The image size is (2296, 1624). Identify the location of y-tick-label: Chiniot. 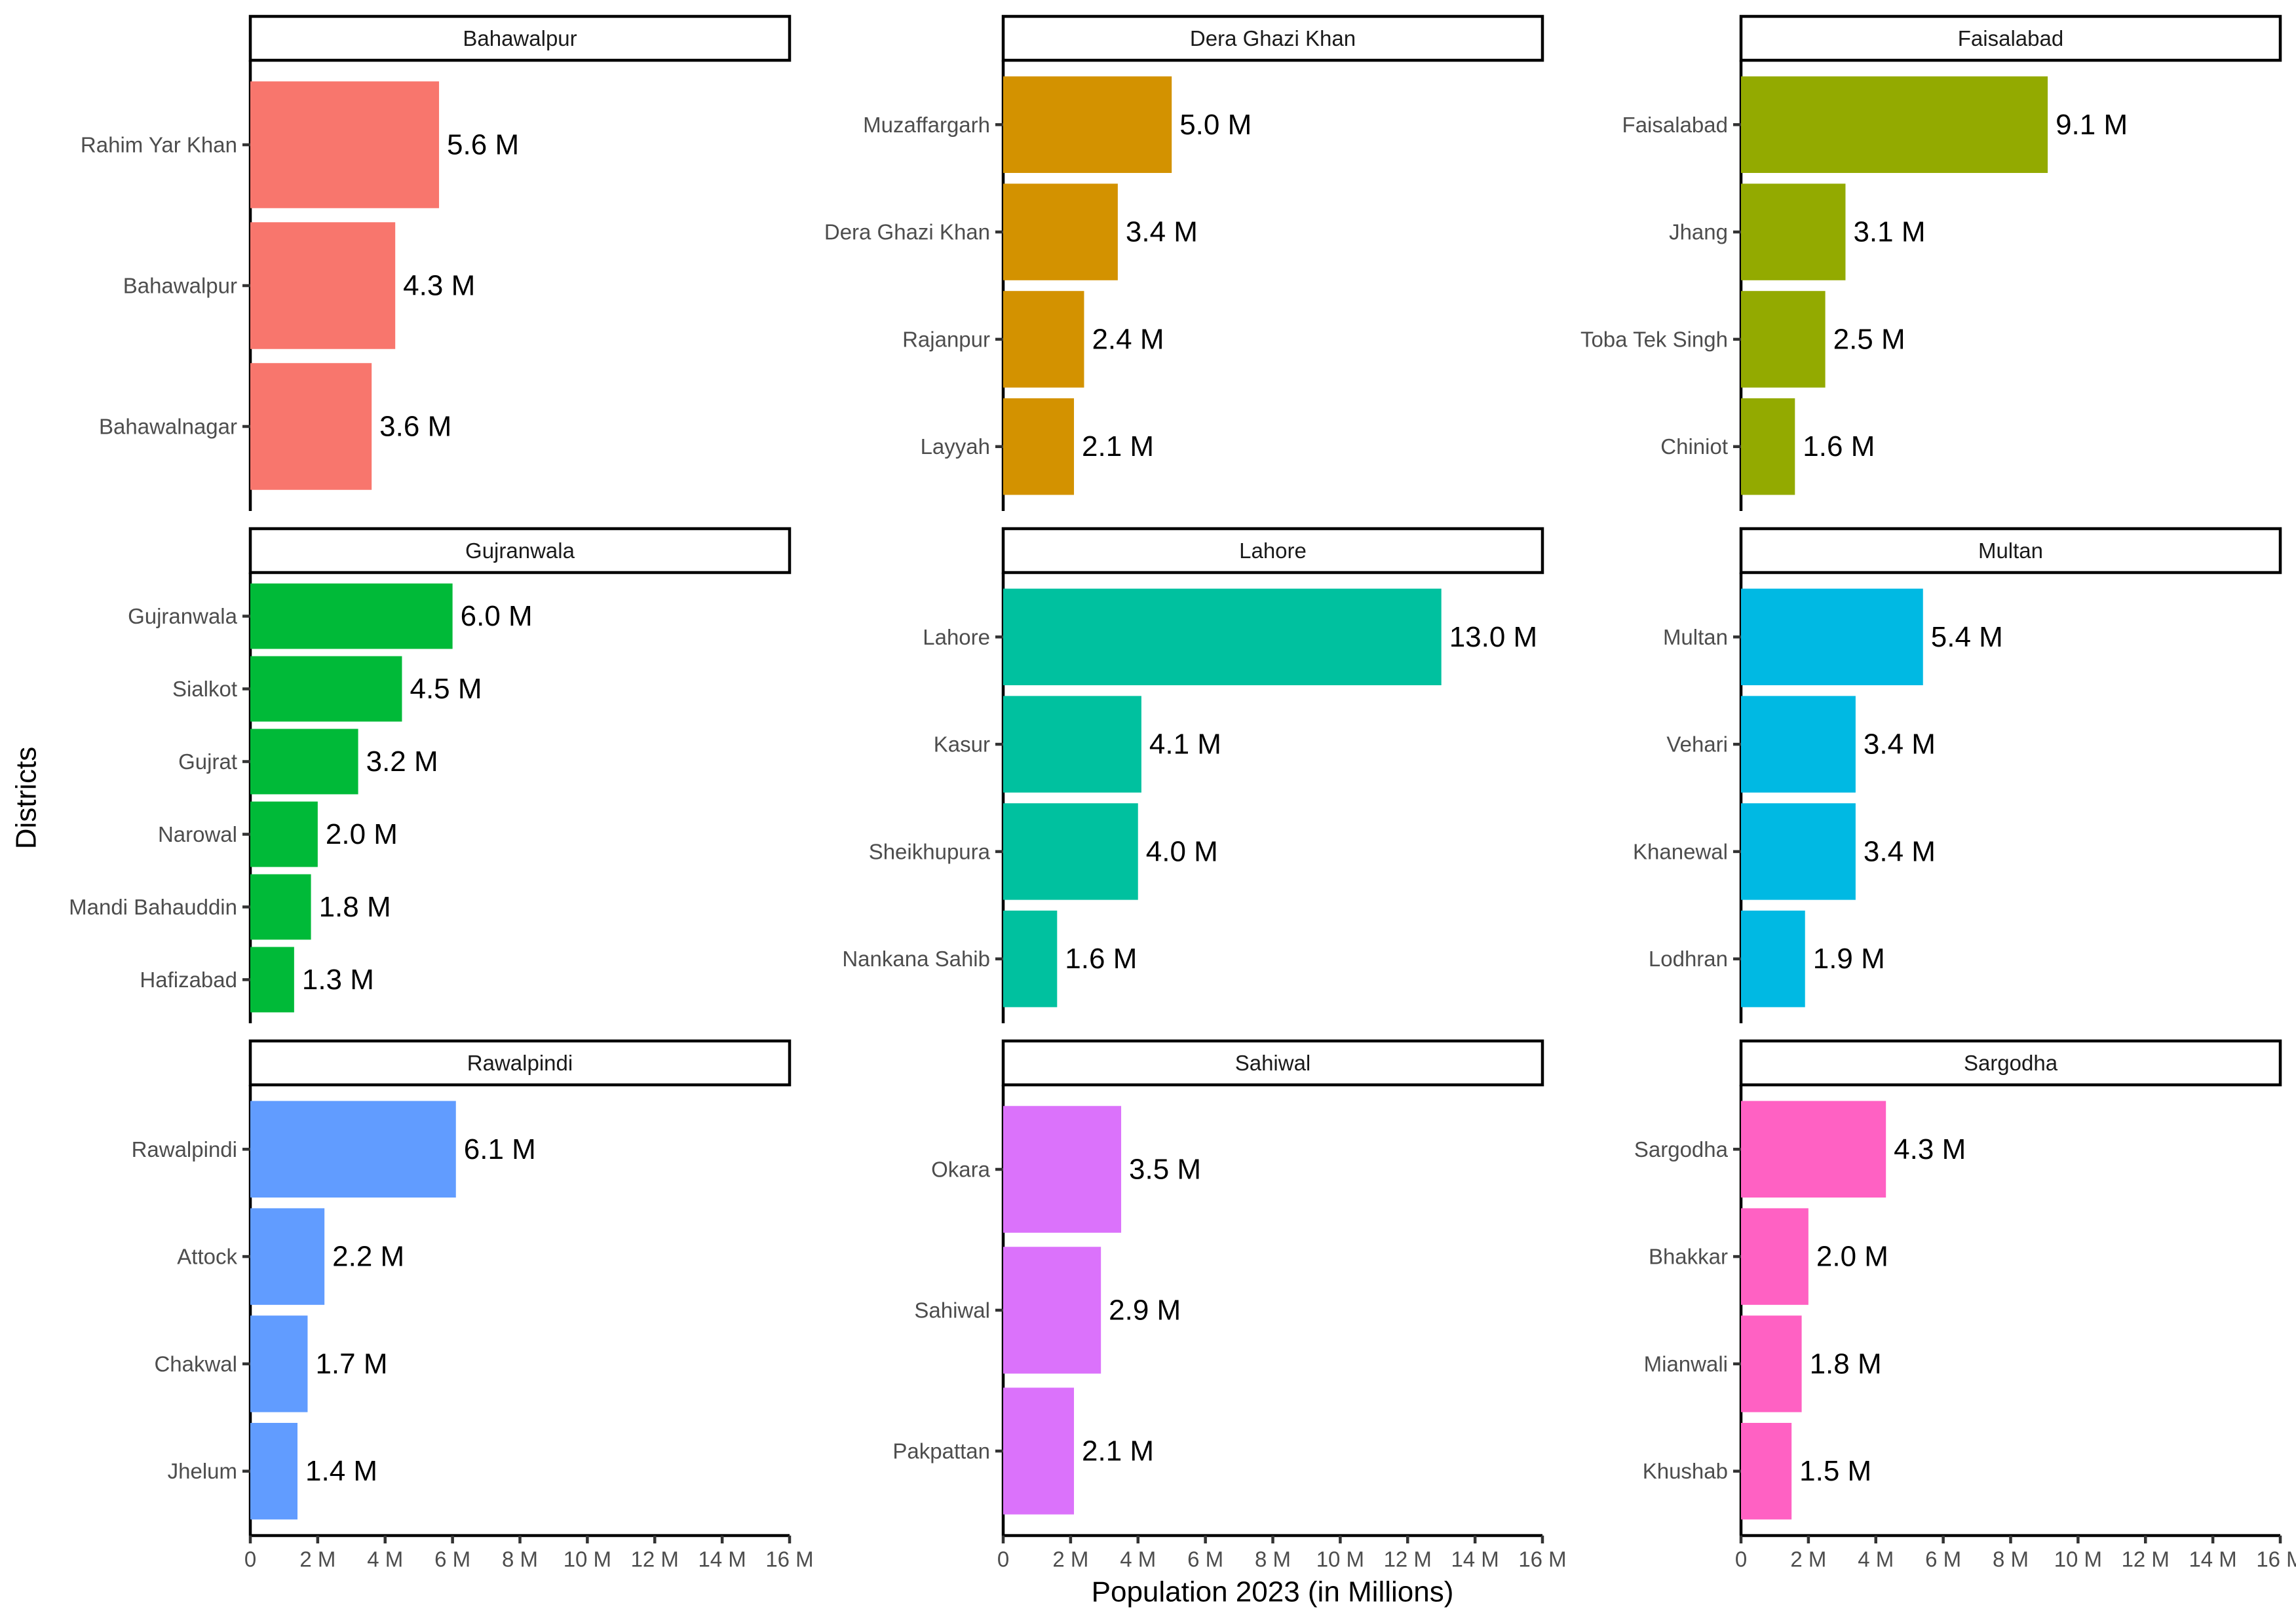
(1694, 446).